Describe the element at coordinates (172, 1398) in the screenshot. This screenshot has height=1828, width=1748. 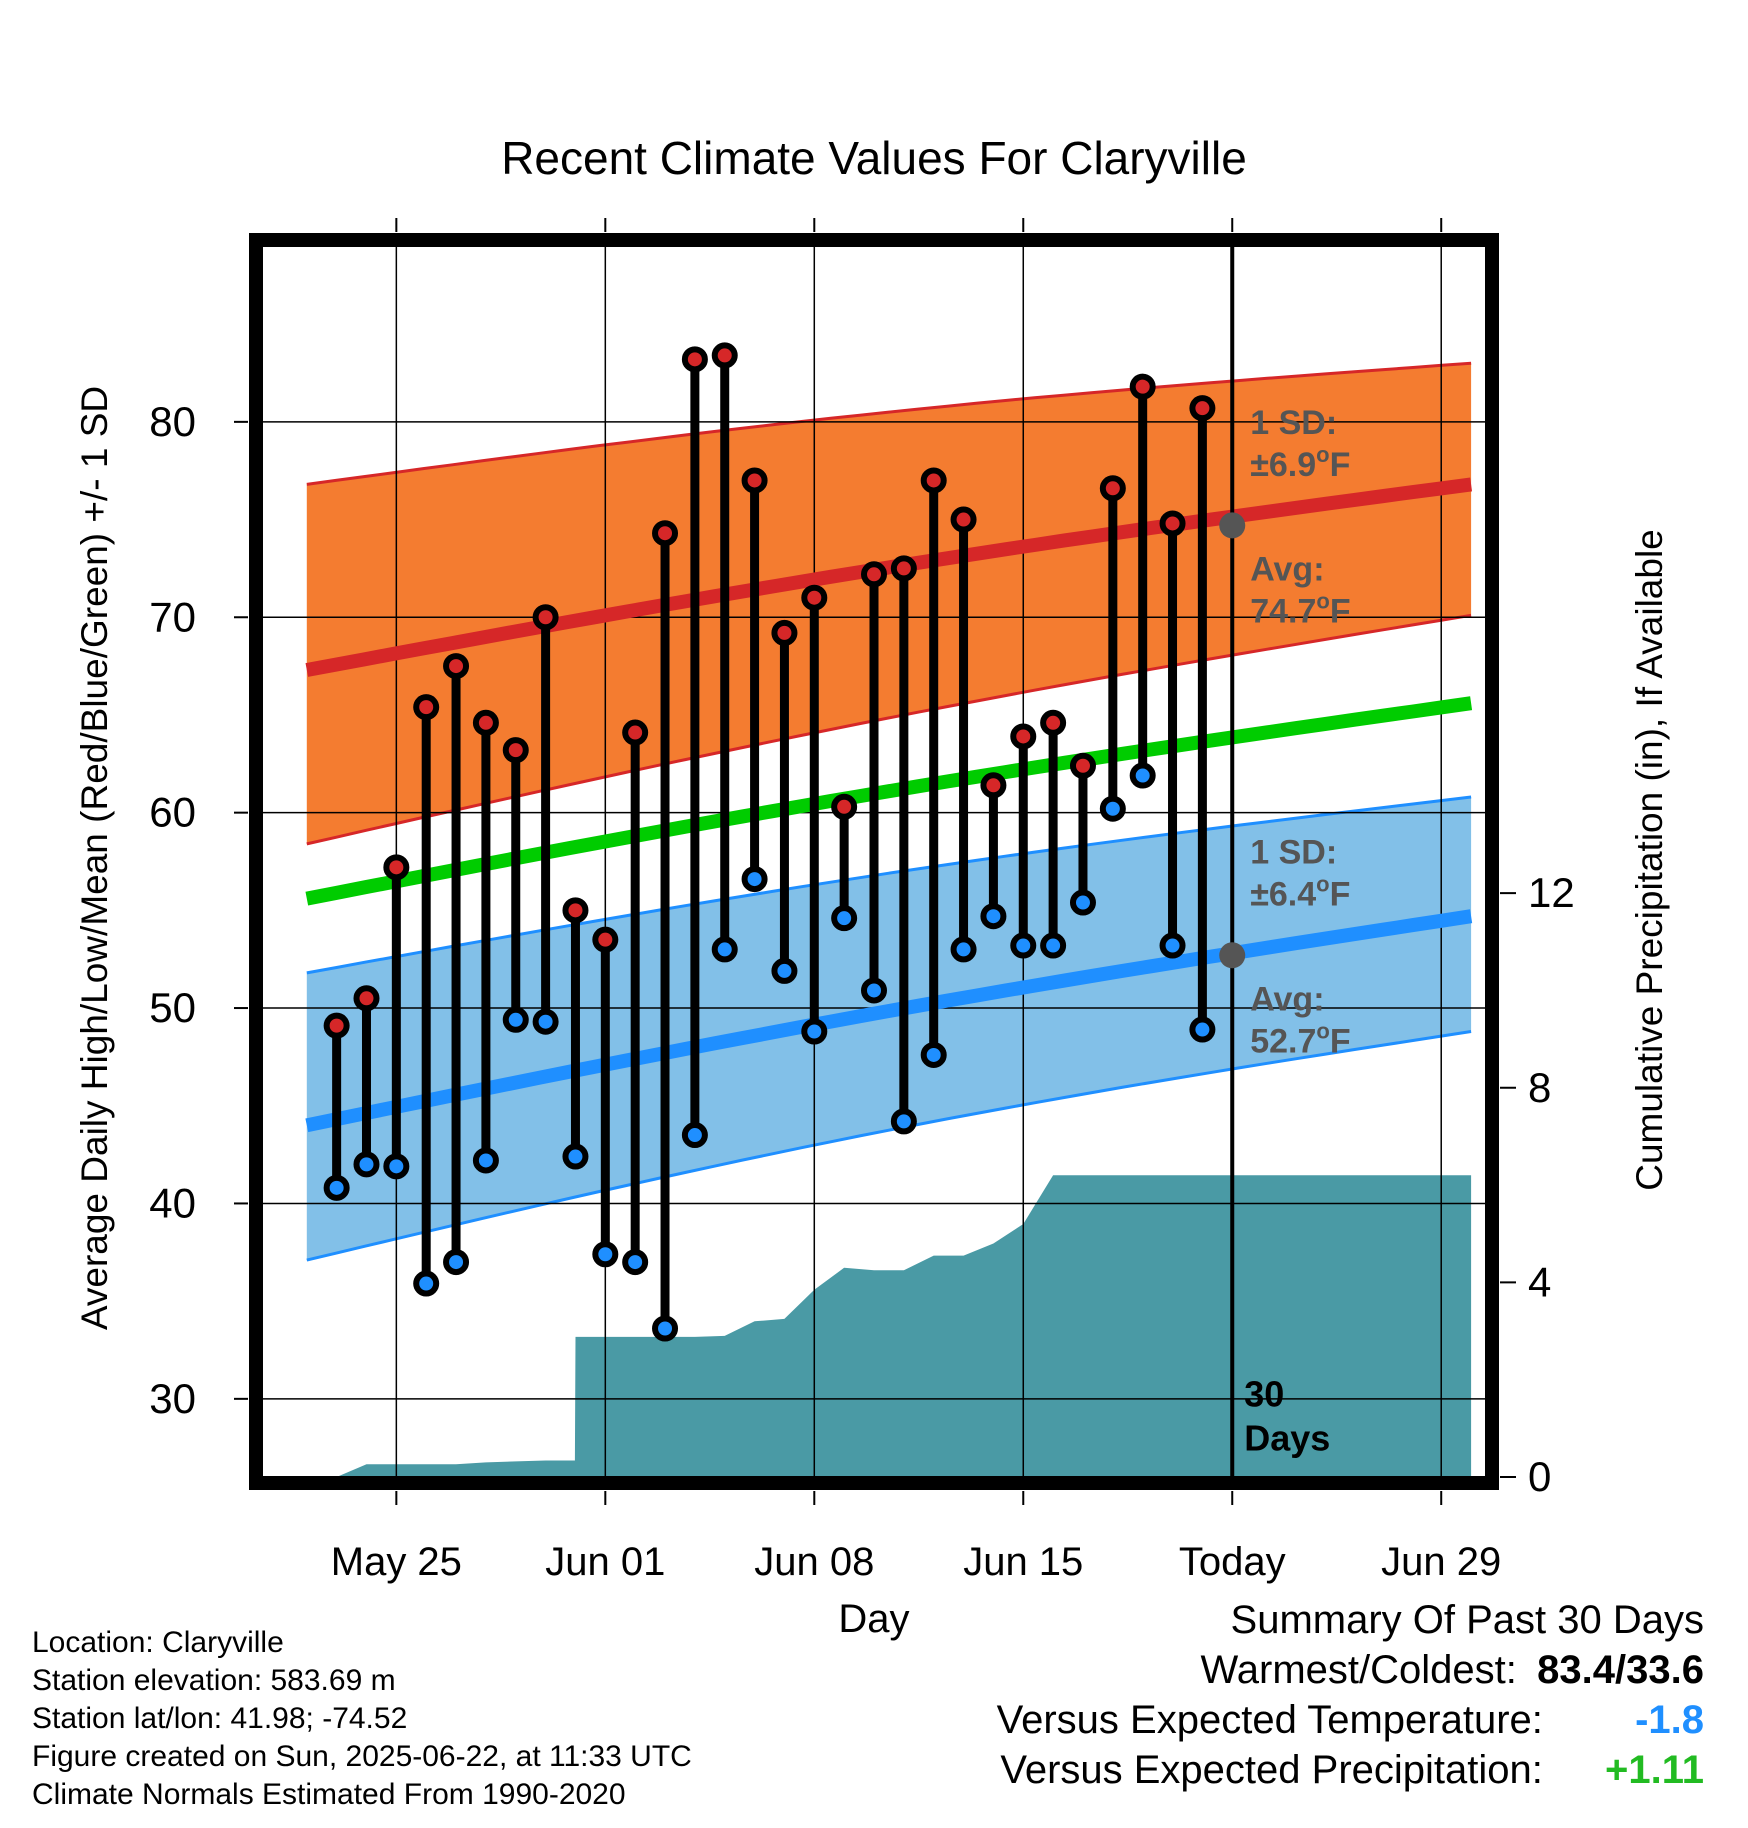
I see `y-tick-label: 30` at that location.